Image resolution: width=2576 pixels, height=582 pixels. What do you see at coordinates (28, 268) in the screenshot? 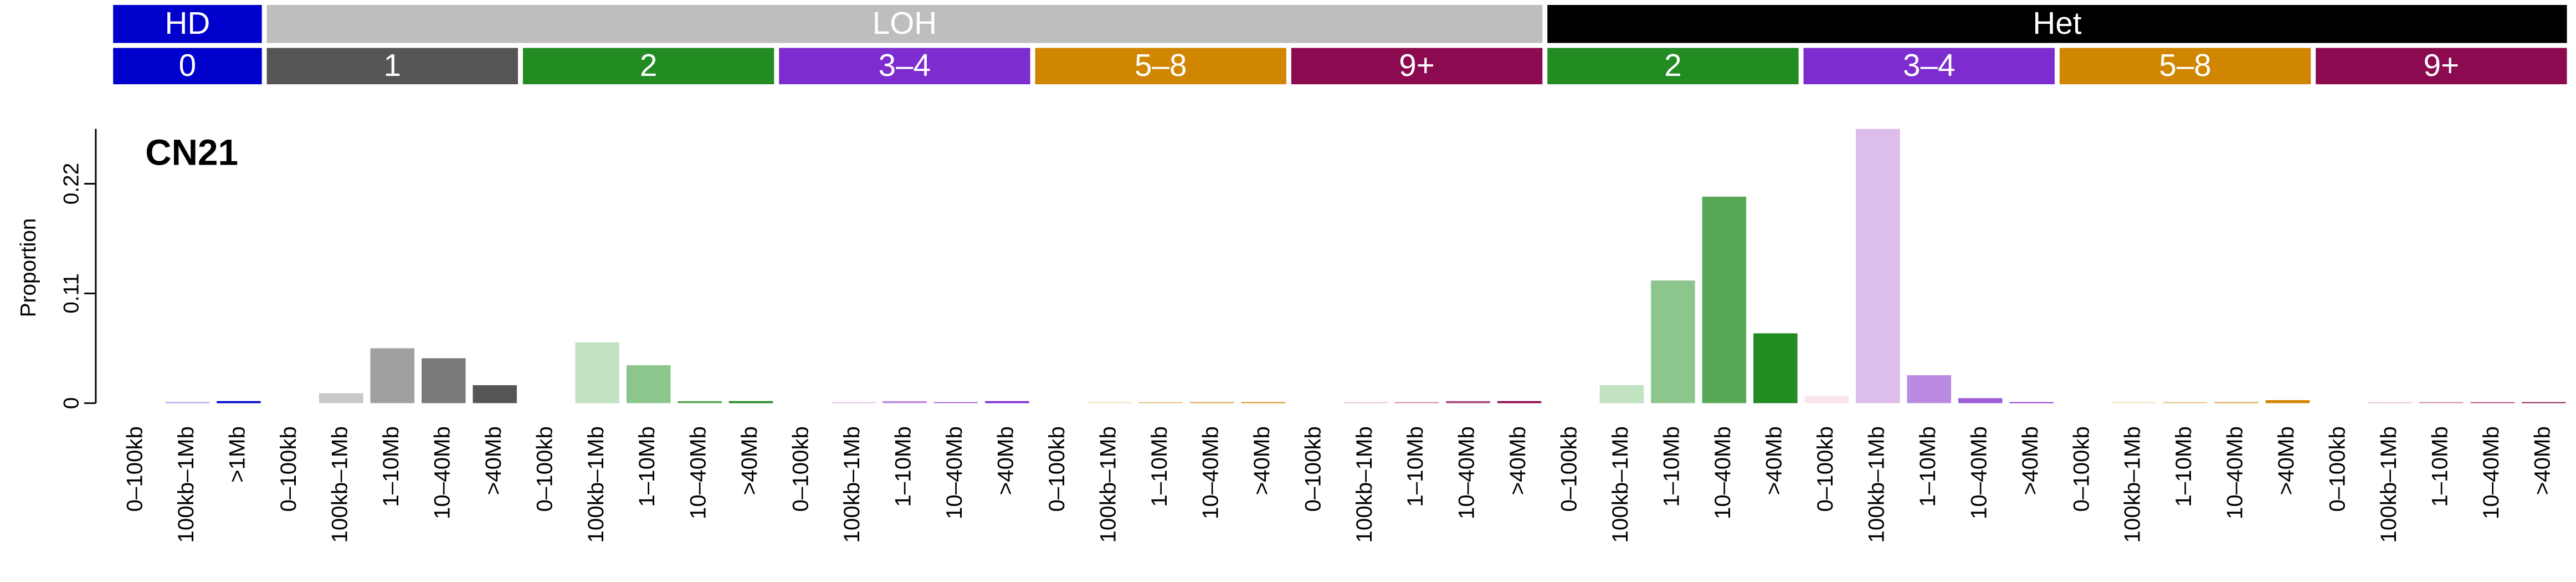
I see `y-axis-label: Proportion` at bounding box center [28, 268].